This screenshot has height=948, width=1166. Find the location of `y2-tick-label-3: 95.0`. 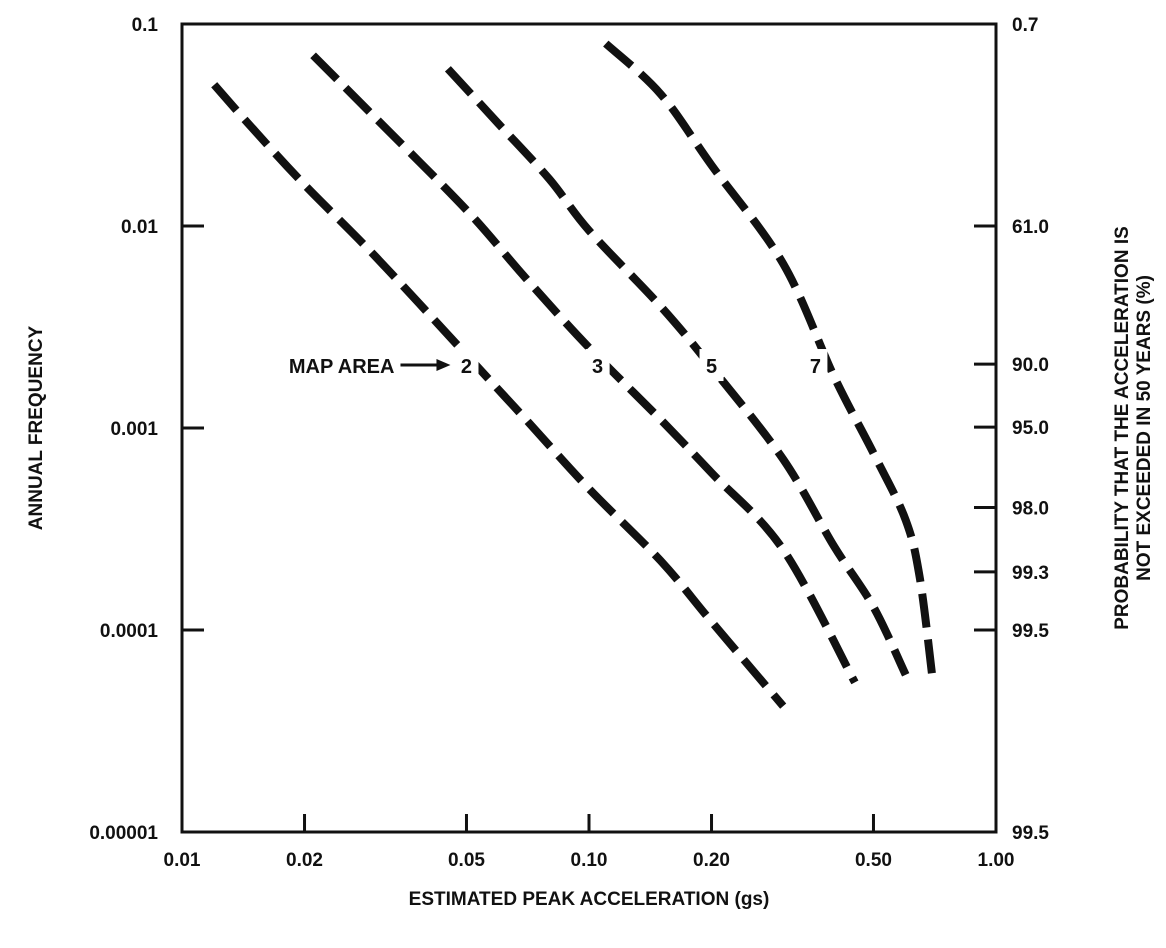

y2-tick-label-3: 95.0 is located at coordinates (1030, 428).